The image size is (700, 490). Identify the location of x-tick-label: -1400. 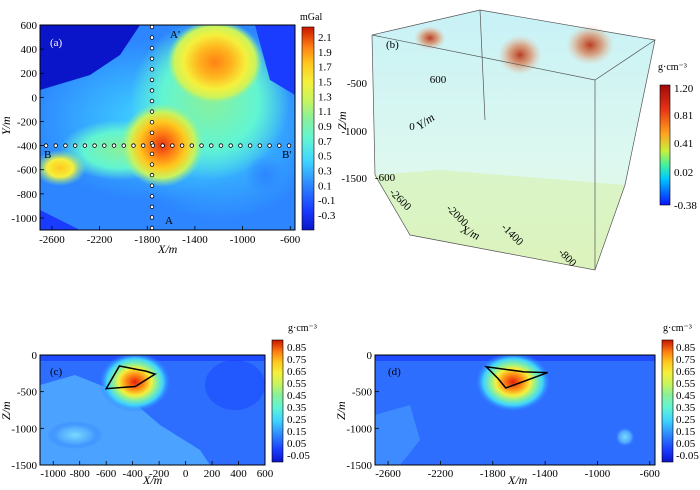
(195, 240).